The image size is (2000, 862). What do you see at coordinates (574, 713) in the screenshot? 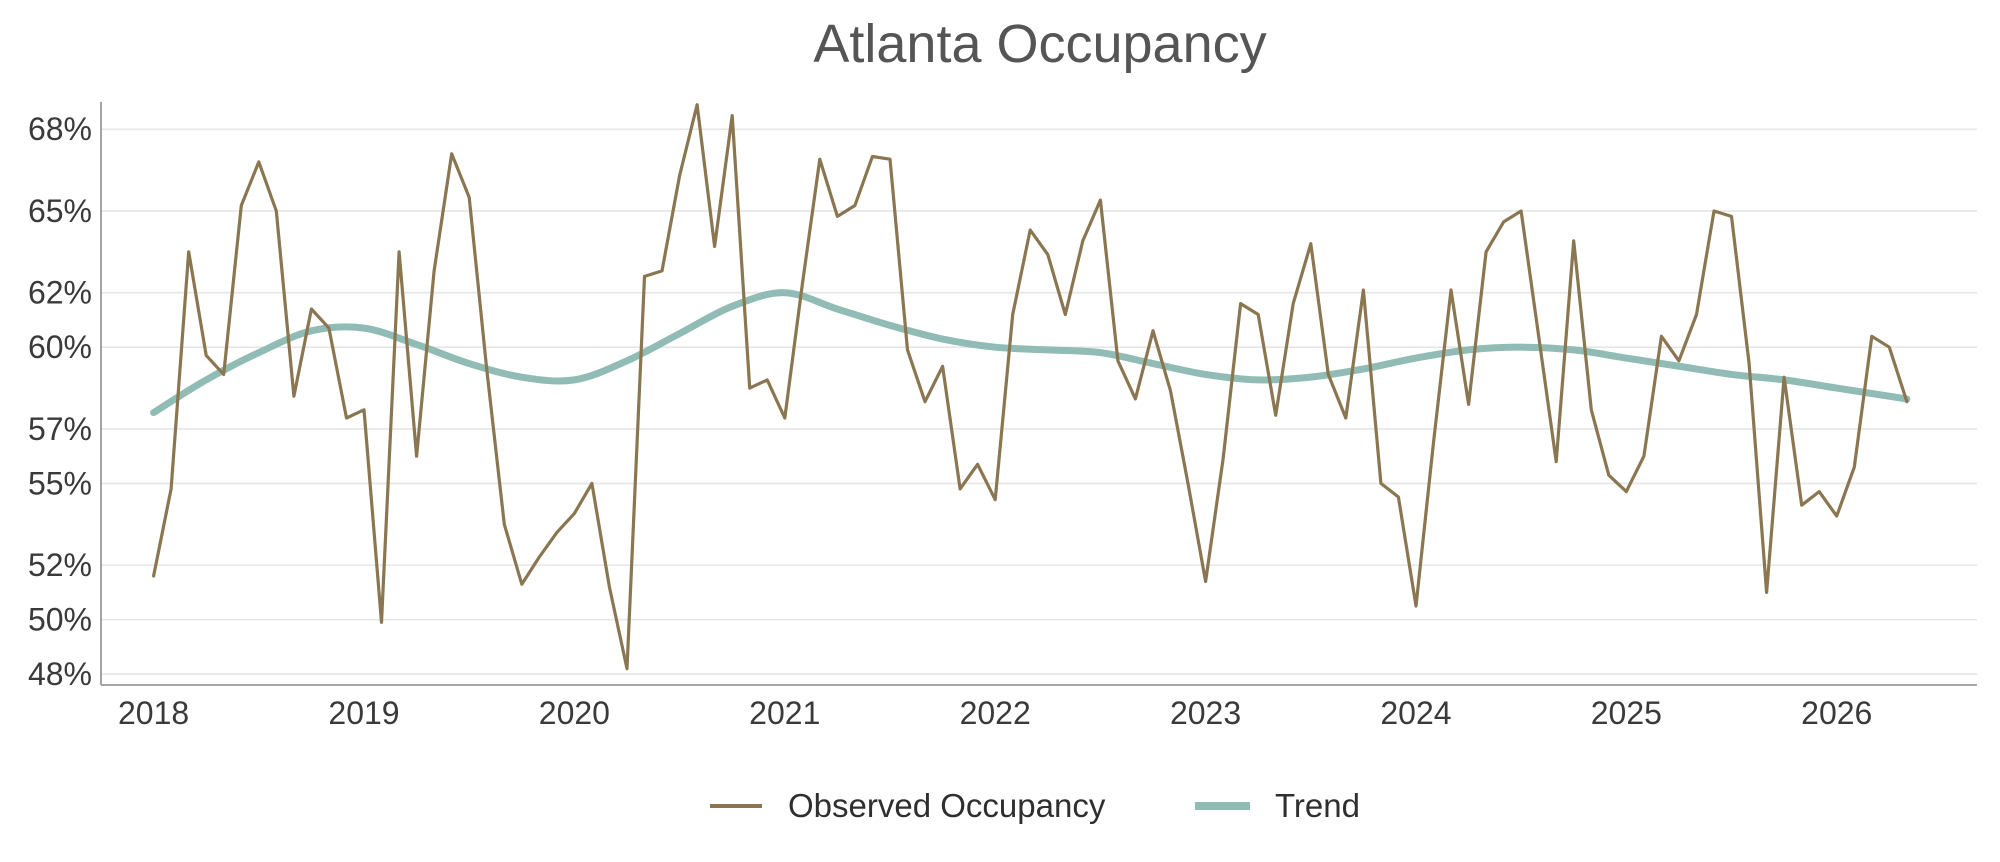
I see `x-tick-label: 2020` at bounding box center [574, 713].